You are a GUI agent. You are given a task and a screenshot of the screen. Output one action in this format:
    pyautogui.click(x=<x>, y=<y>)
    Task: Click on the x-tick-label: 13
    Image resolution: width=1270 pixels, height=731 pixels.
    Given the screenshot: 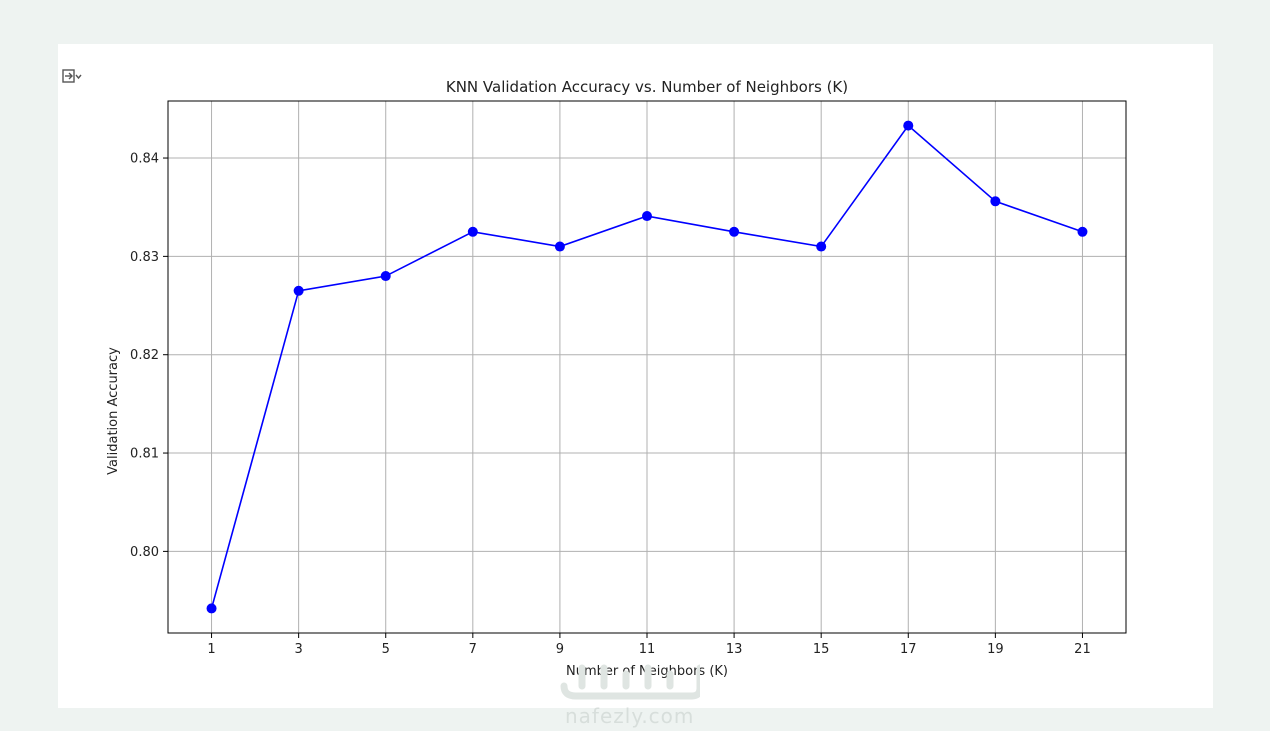 What is the action you would take?
    pyautogui.click(x=734, y=649)
    